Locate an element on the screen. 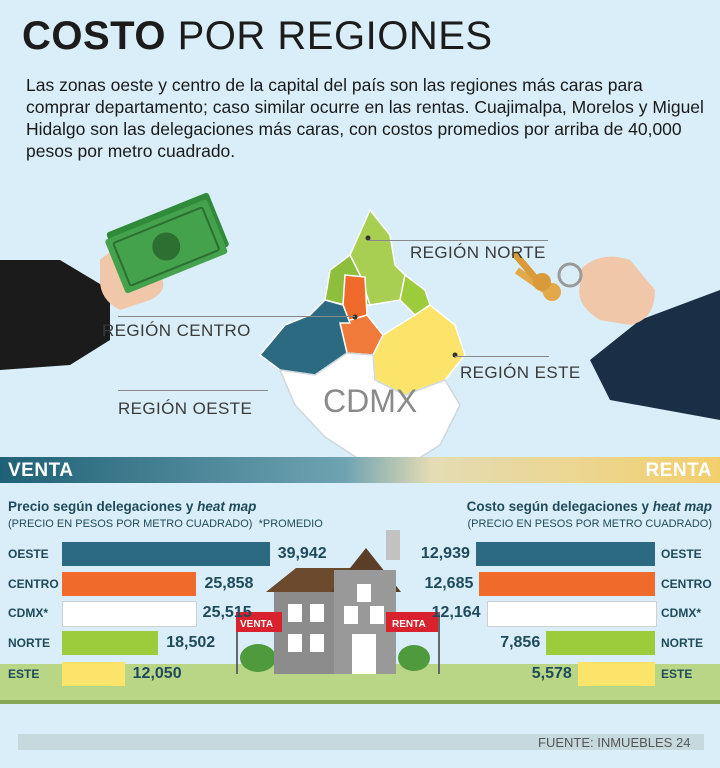 This screenshot has width=720, height=768. renta-category-label: CENTRO is located at coordinates (686, 584).